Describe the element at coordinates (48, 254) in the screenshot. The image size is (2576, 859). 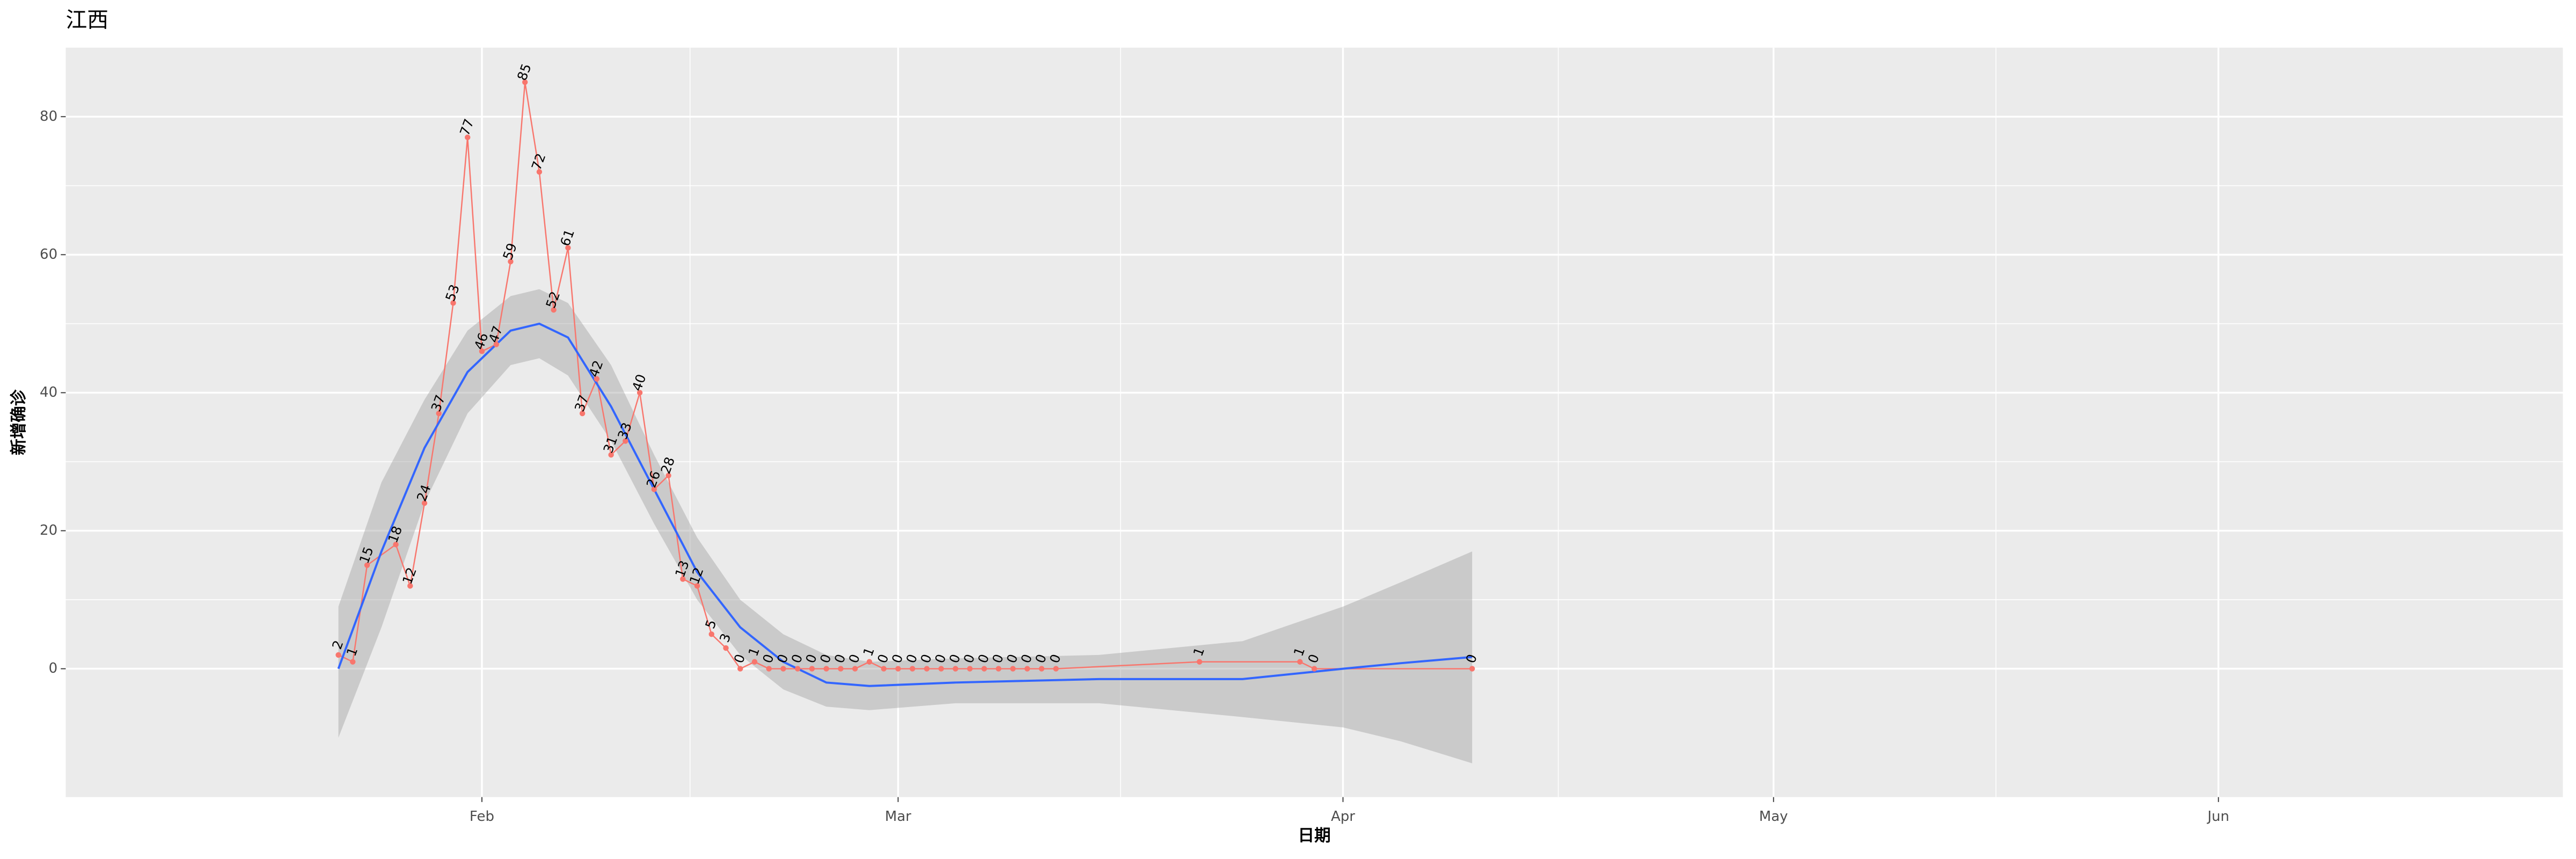
I see `y-tick-label: 60` at that location.